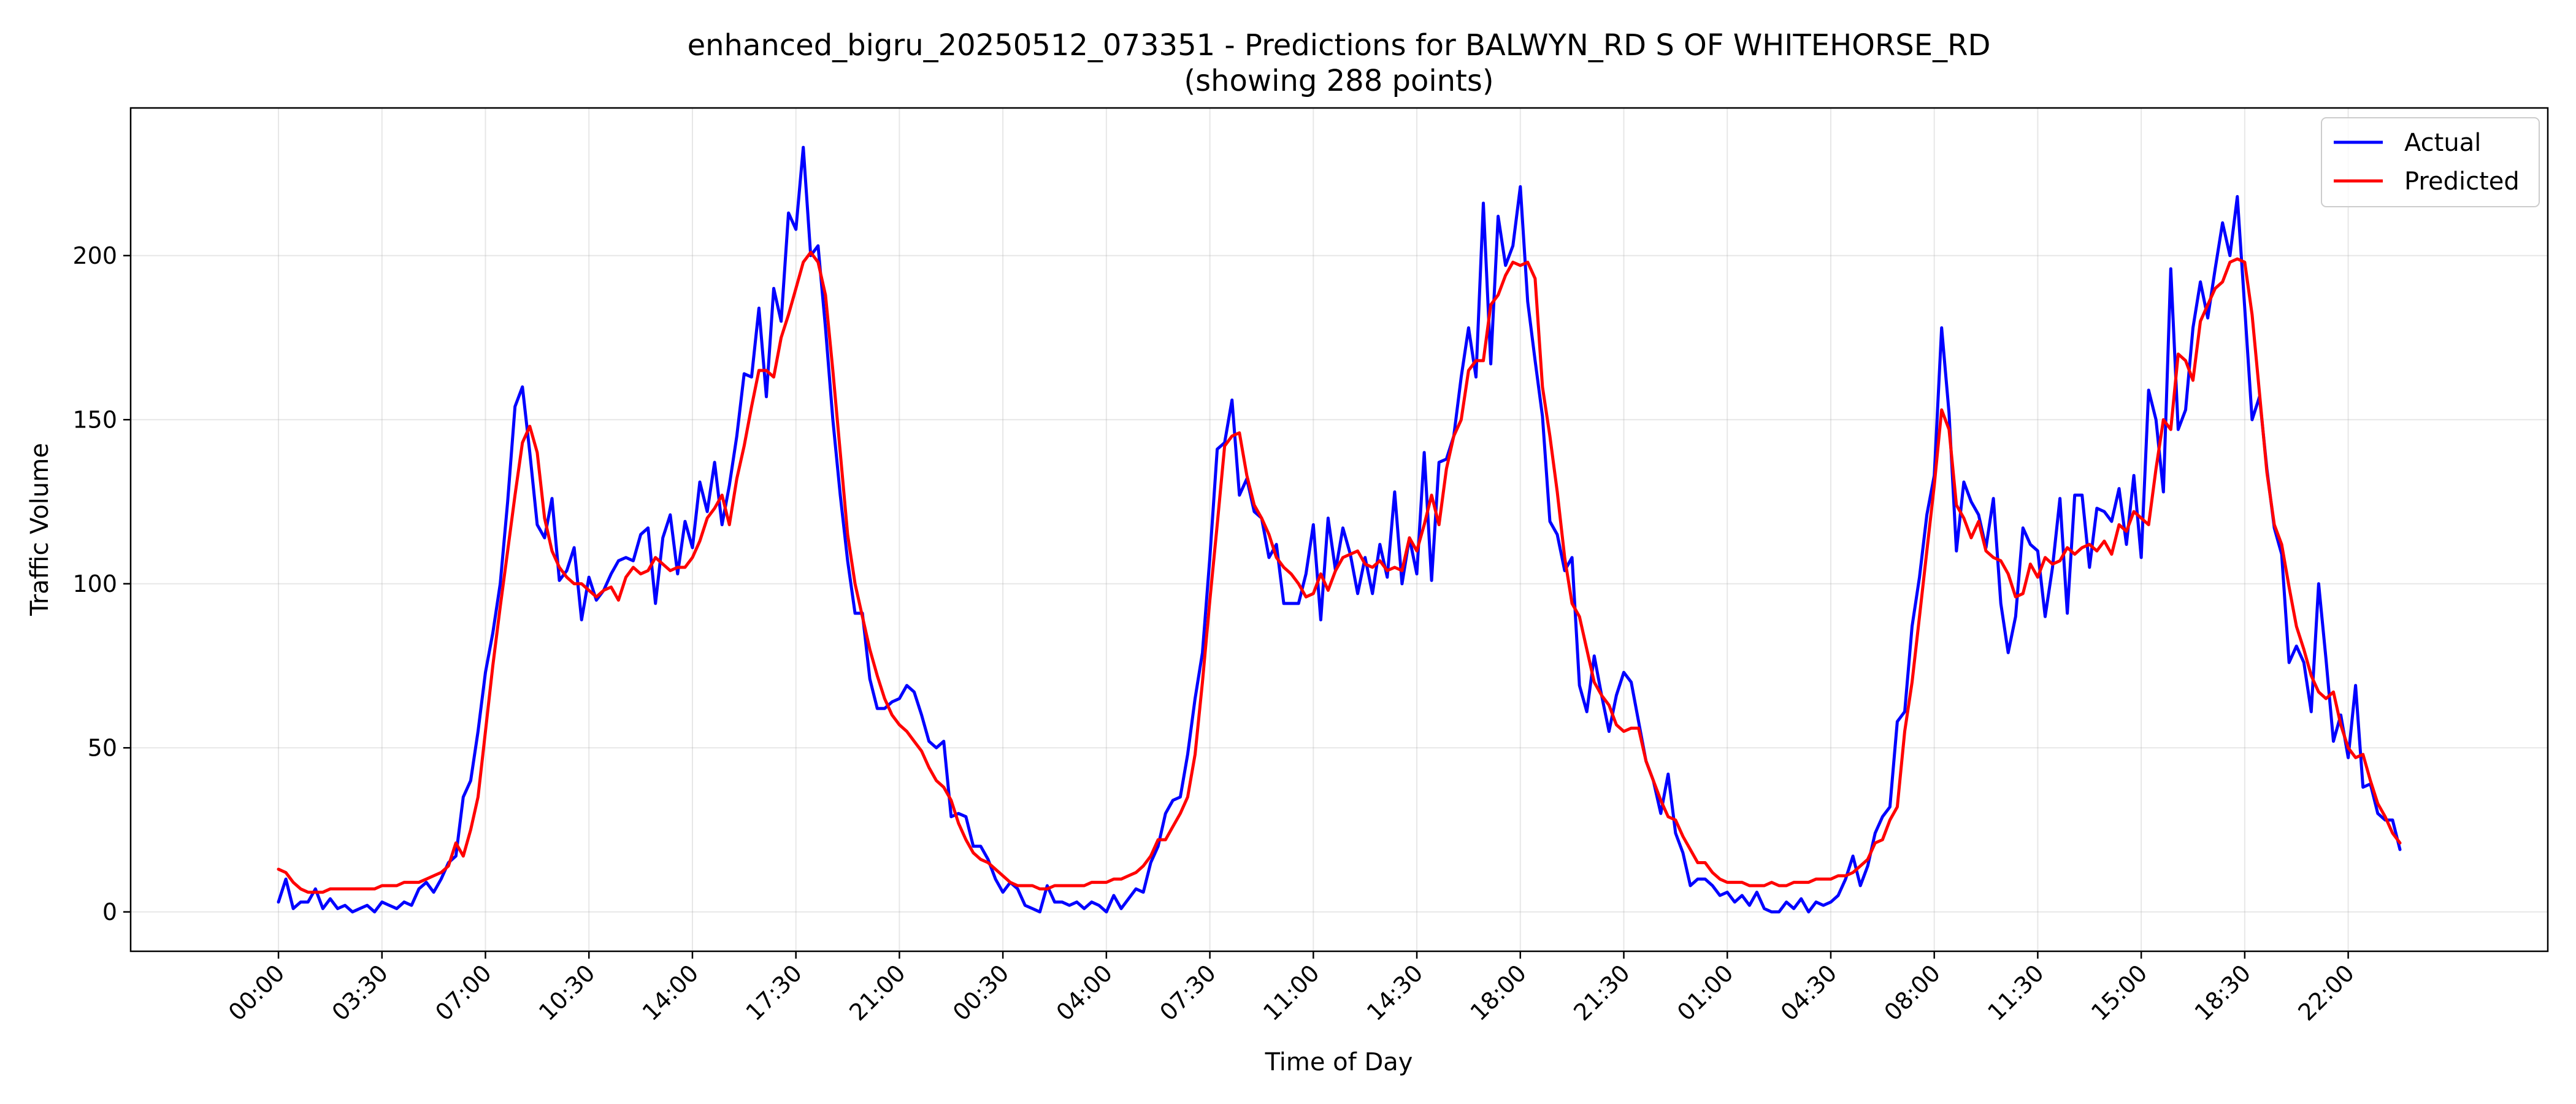 The image size is (2576, 1104). Describe the element at coordinates (102, 747) in the screenshot. I see `y-tick-label: 50` at that location.